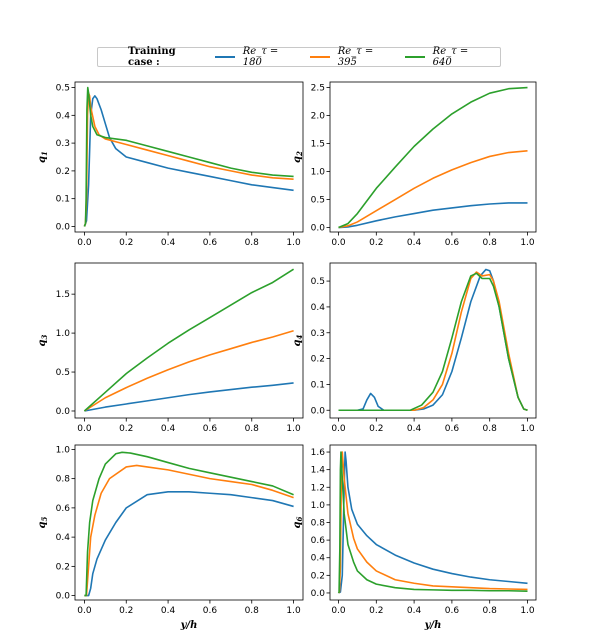 The width and height of the screenshot is (598, 632). I want to click on legend-entry-re395: Re_τ = 395, so click(347, 57).